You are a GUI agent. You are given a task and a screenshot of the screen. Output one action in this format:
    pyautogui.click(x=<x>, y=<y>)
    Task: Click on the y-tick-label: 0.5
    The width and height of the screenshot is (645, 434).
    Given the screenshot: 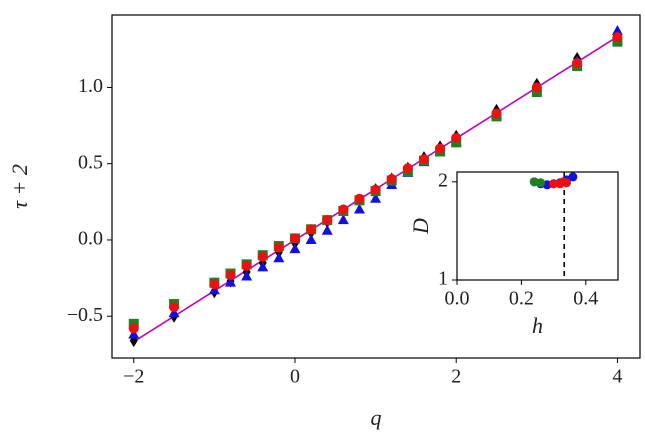 What is the action you would take?
    pyautogui.click(x=90, y=162)
    